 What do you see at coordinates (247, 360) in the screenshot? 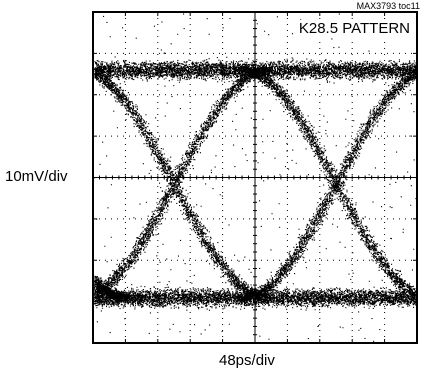
I see `x-axis-label: 48ps/div` at bounding box center [247, 360].